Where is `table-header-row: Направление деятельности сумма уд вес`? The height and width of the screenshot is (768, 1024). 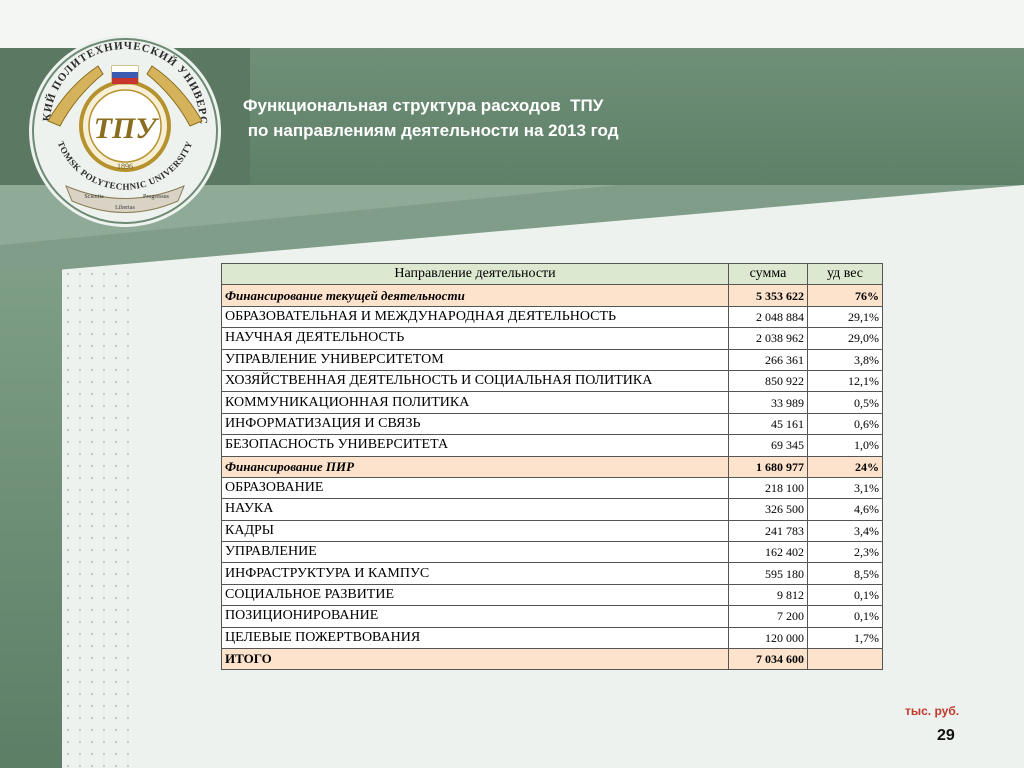 table-header-row: Направление деятельности сумма уд вес is located at coordinates (552, 274).